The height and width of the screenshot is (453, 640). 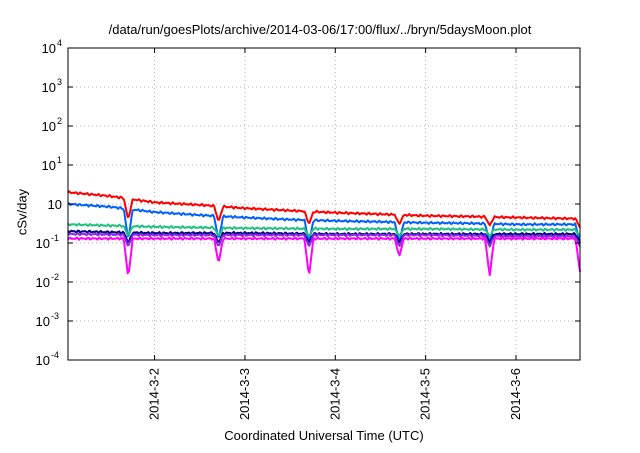 What do you see at coordinates (515, 394) in the screenshot?
I see `x-tick-label: 2014-3-6` at bounding box center [515, 394].